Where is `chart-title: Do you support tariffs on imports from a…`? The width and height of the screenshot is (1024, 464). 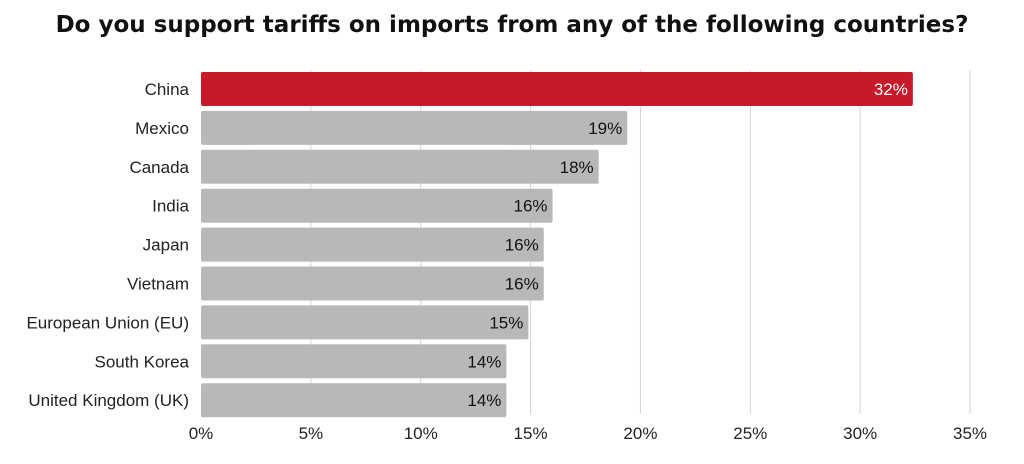 chart-title: Do you support tariffs on imports from a… is located at coordinates (512, 25).